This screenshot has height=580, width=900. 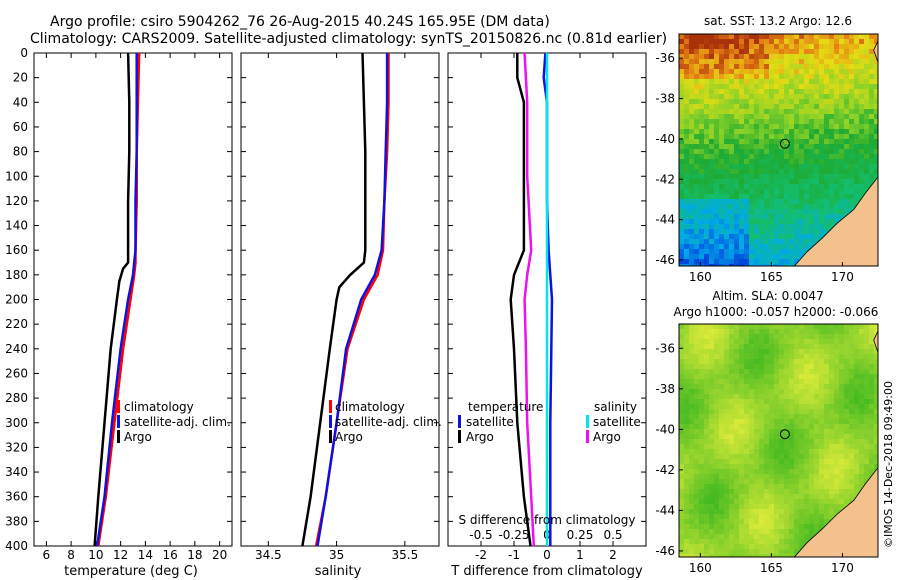 I want to click on depth-tick-label: 80, so click(x=20, y=152).